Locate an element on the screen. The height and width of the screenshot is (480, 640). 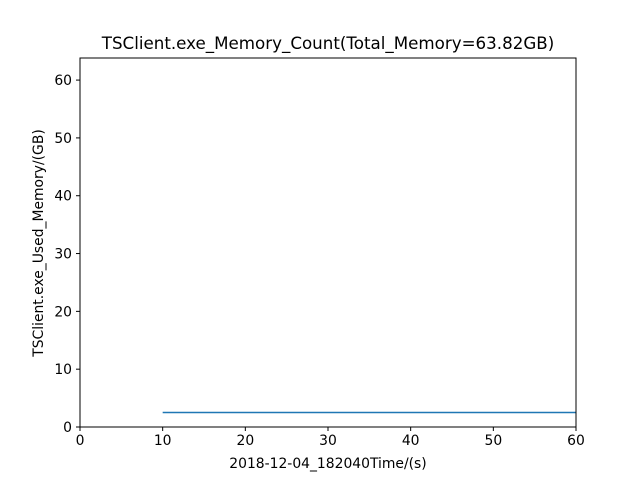
x-tick-label: 0 is located at coordinates (80, 441).